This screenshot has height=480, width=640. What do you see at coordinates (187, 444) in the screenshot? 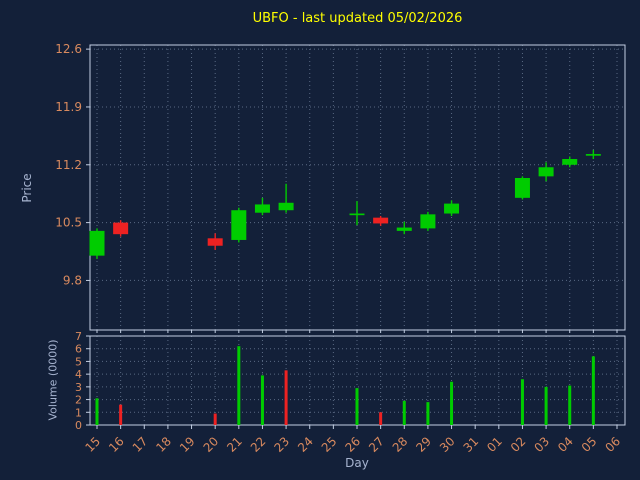
I see `svg-text: 19` at bounding box center [187, 444].